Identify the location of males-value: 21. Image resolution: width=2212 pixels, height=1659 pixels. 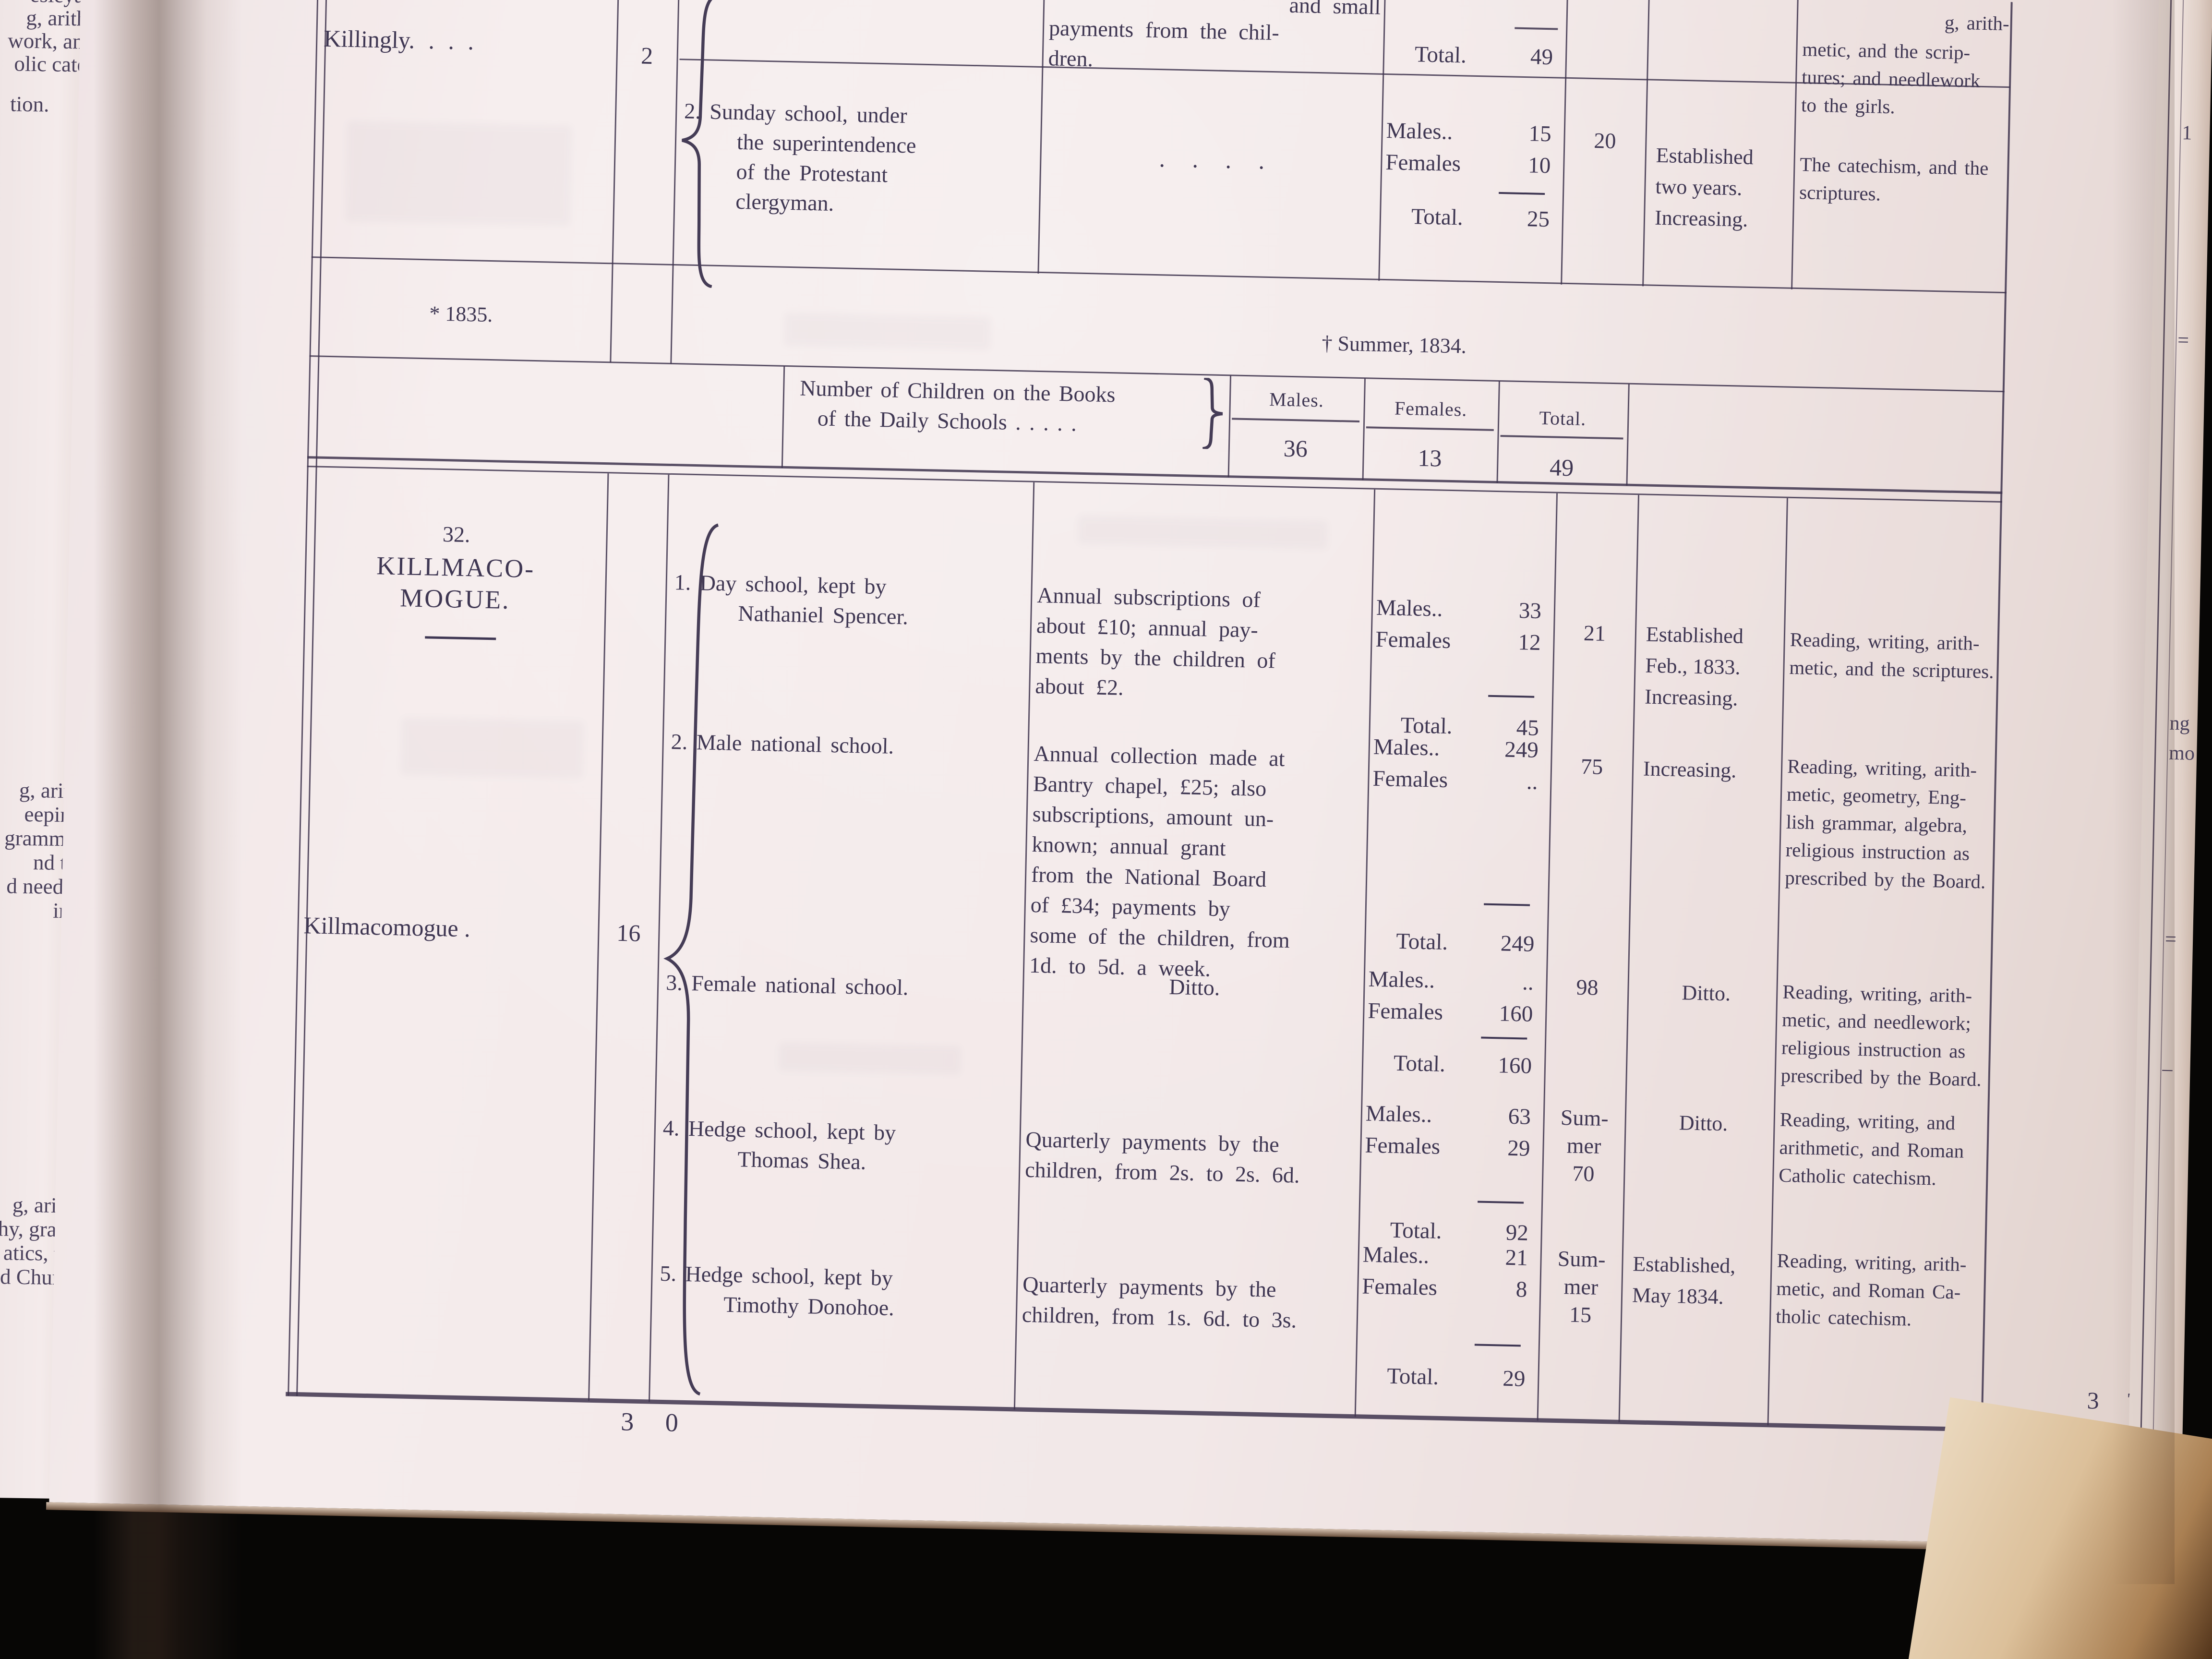
(1516, 1258).